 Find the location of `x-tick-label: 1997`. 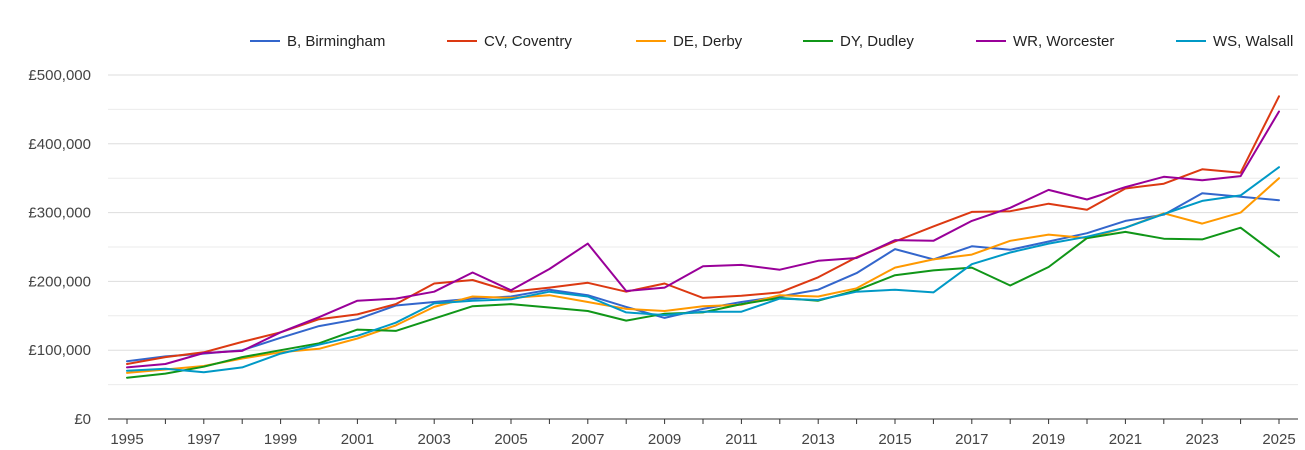

x-tick-label: 1997 is located at coordinates (203, 439).